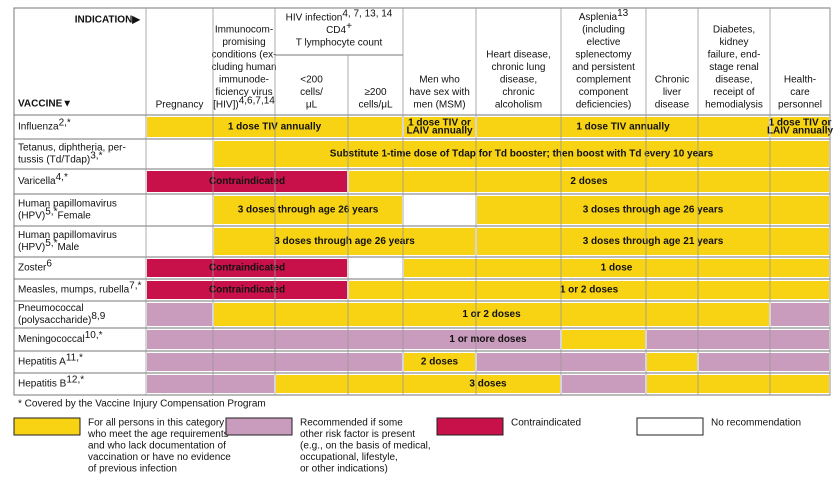 This screenshot has width=840, height=480. What do you see at coordinates (38, 127) in the screenshot?
I see `label-text: Influenza` at bounding box center [38, 127].